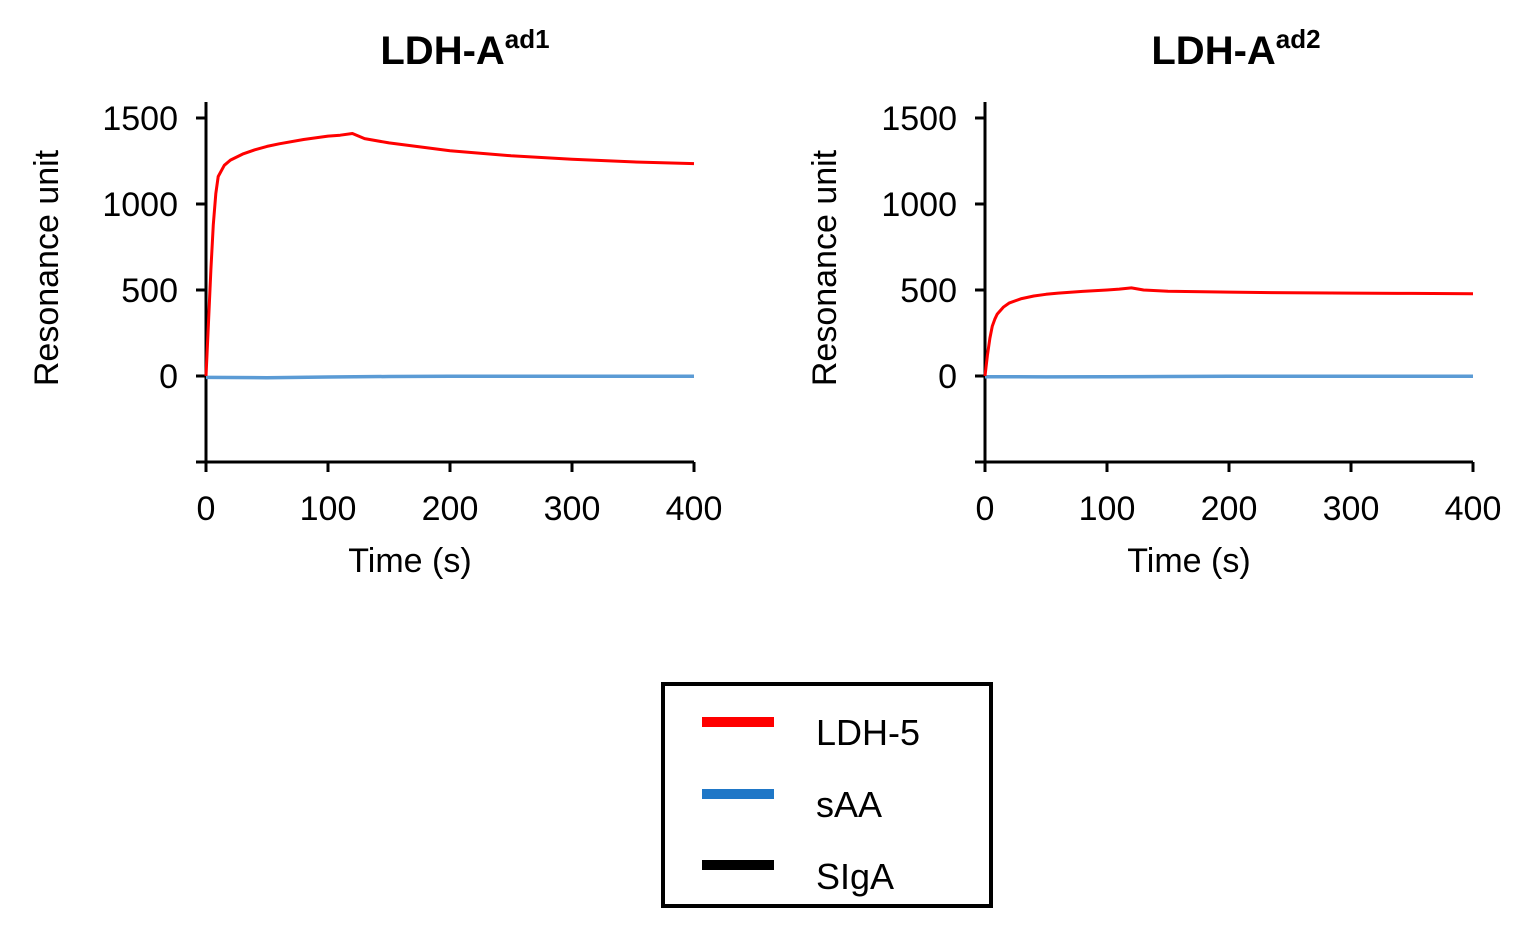 The height and width of the screenshot is (933, 1531). Describe the element at coordinates (849, 804) in the screenshot. I see `legend-label-saa: sAA` at that location.